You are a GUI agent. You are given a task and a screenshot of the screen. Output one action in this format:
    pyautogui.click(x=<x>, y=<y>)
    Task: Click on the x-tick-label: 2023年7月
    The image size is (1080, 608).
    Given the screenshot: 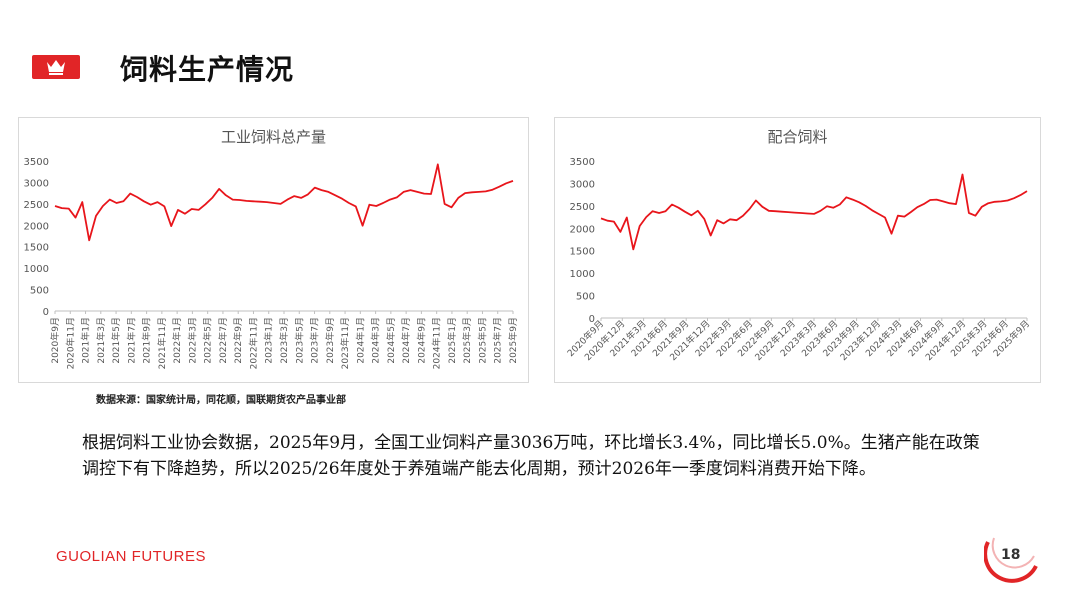 What is the action you would take?
    pyautogui.click(x=315, y=340)
    